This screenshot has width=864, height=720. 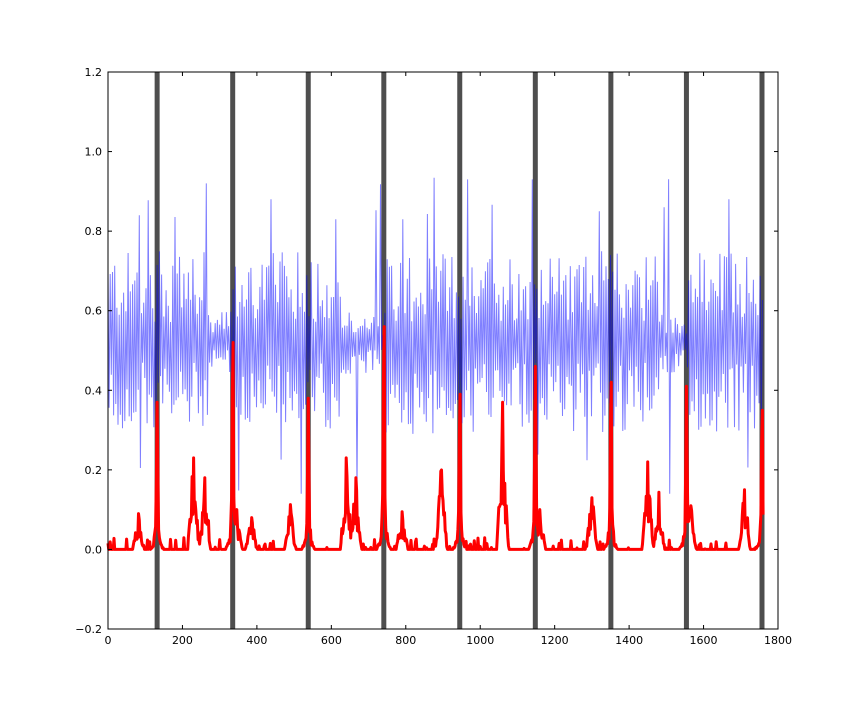 I want to click on x-tick-label: 1200, so click(x=555, y=640).